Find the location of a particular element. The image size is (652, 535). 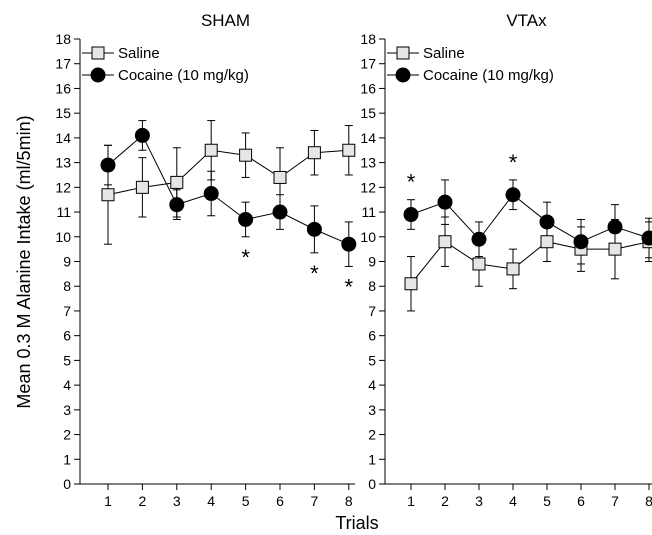

x-tick-label: 1 is located at coordinates (411, 501).